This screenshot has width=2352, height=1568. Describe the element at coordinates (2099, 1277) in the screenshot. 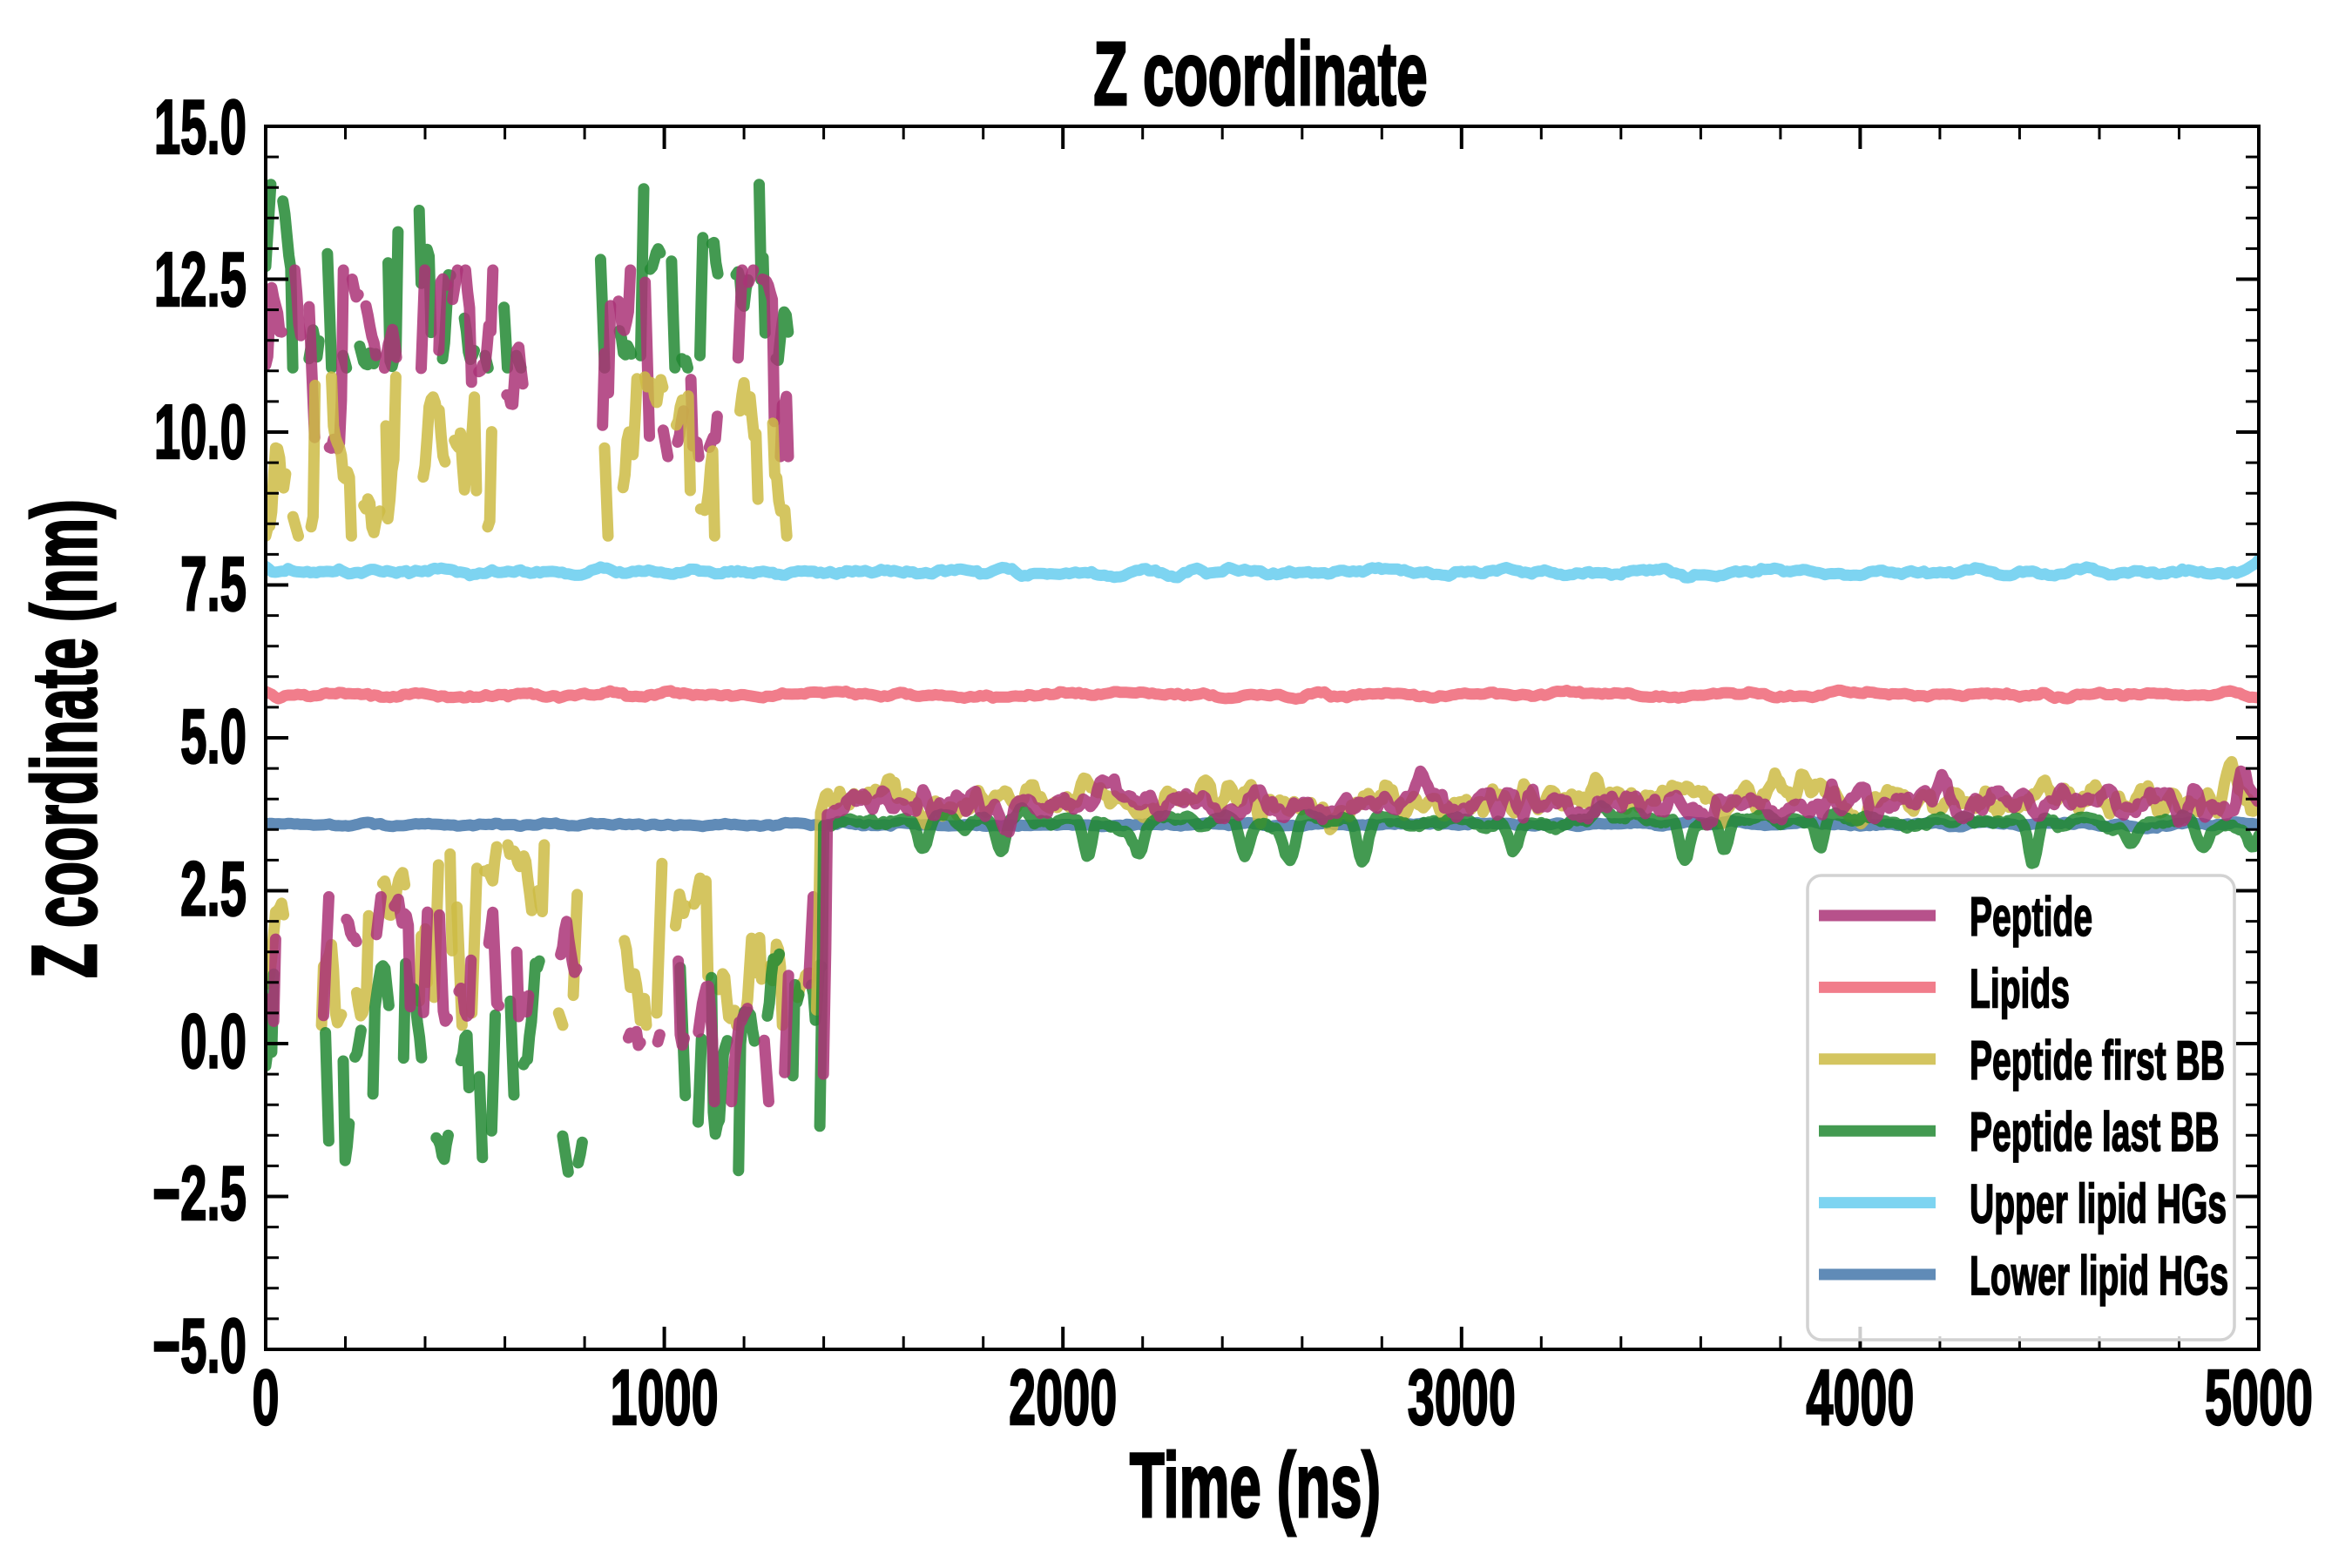

I see `svg-text: Lower lipid HGs` at that location.